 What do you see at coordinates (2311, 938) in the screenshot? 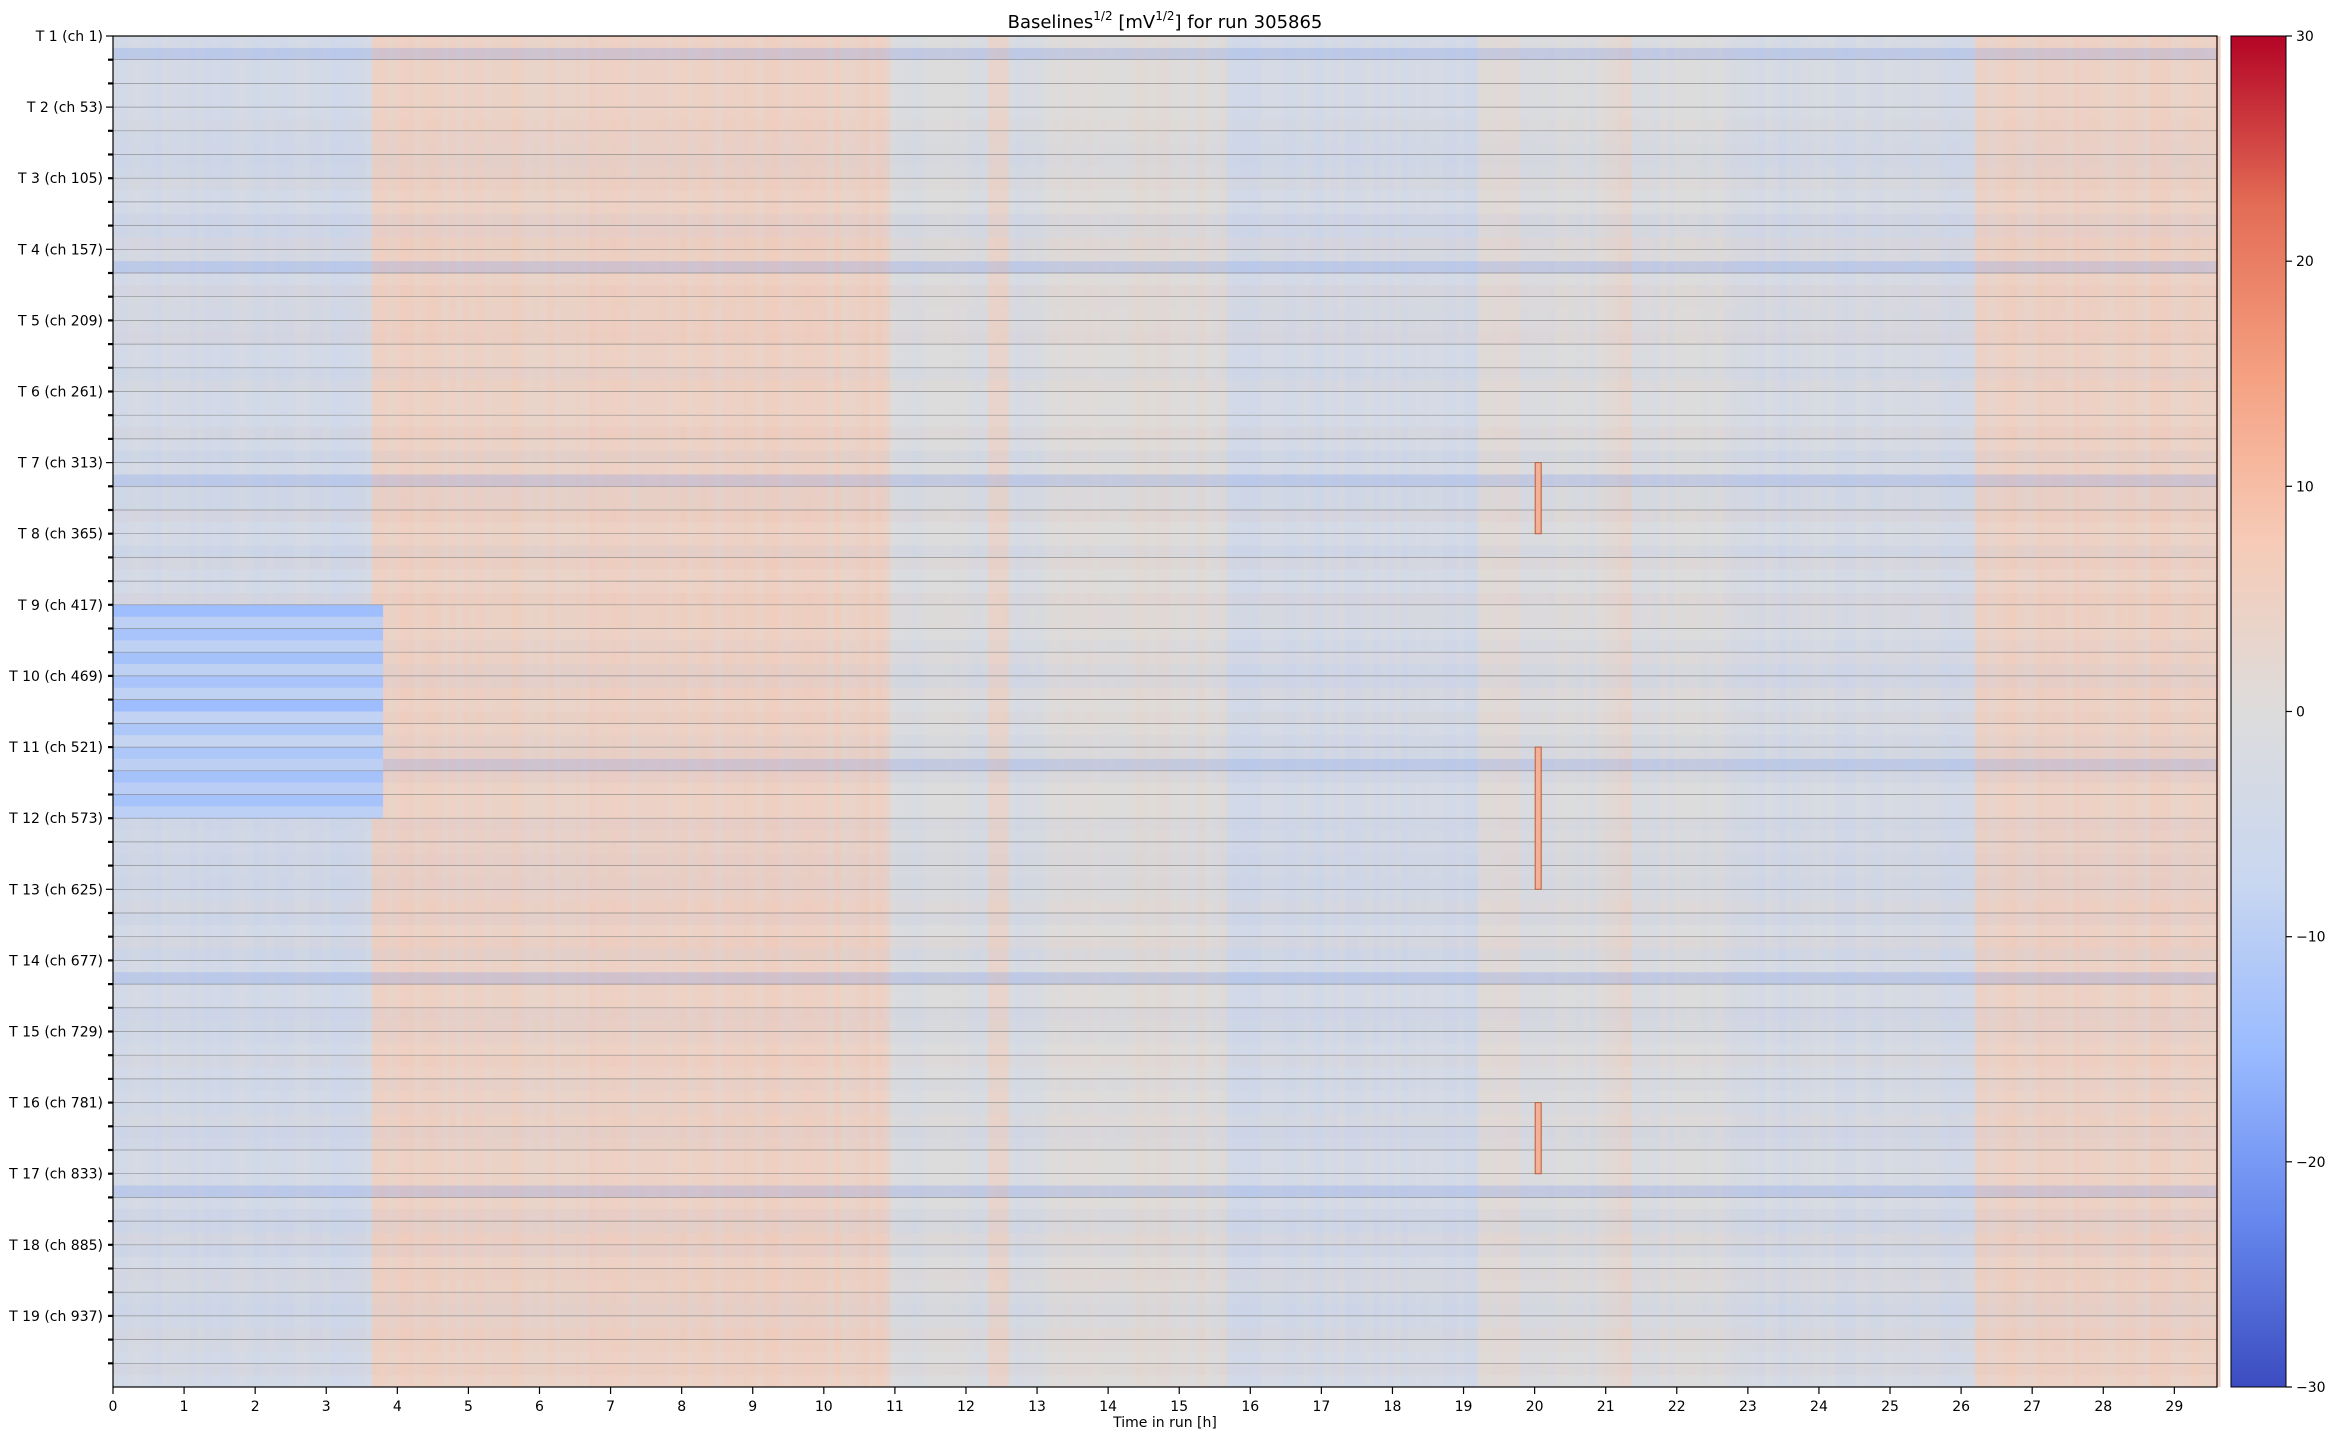
I see `colorbar-tick-label: −10` at bounding box center [2311, 938].